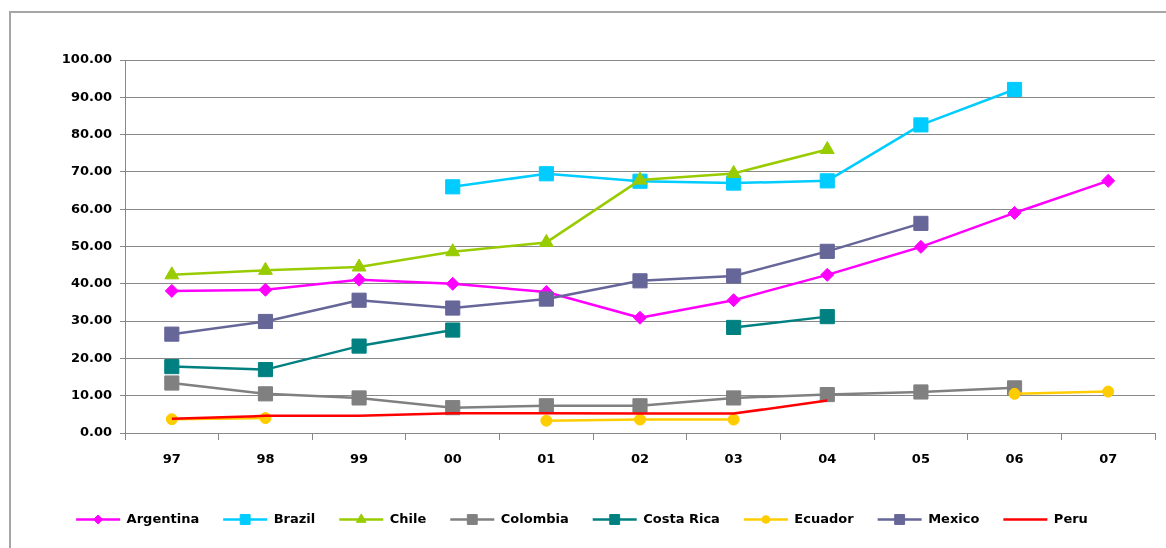 This screenshot has height=548, width=1166. What do you see at coordinates (265, 459) in the screenshot?
I see `x-tick-label: 98` at bounding box center [265, 459].